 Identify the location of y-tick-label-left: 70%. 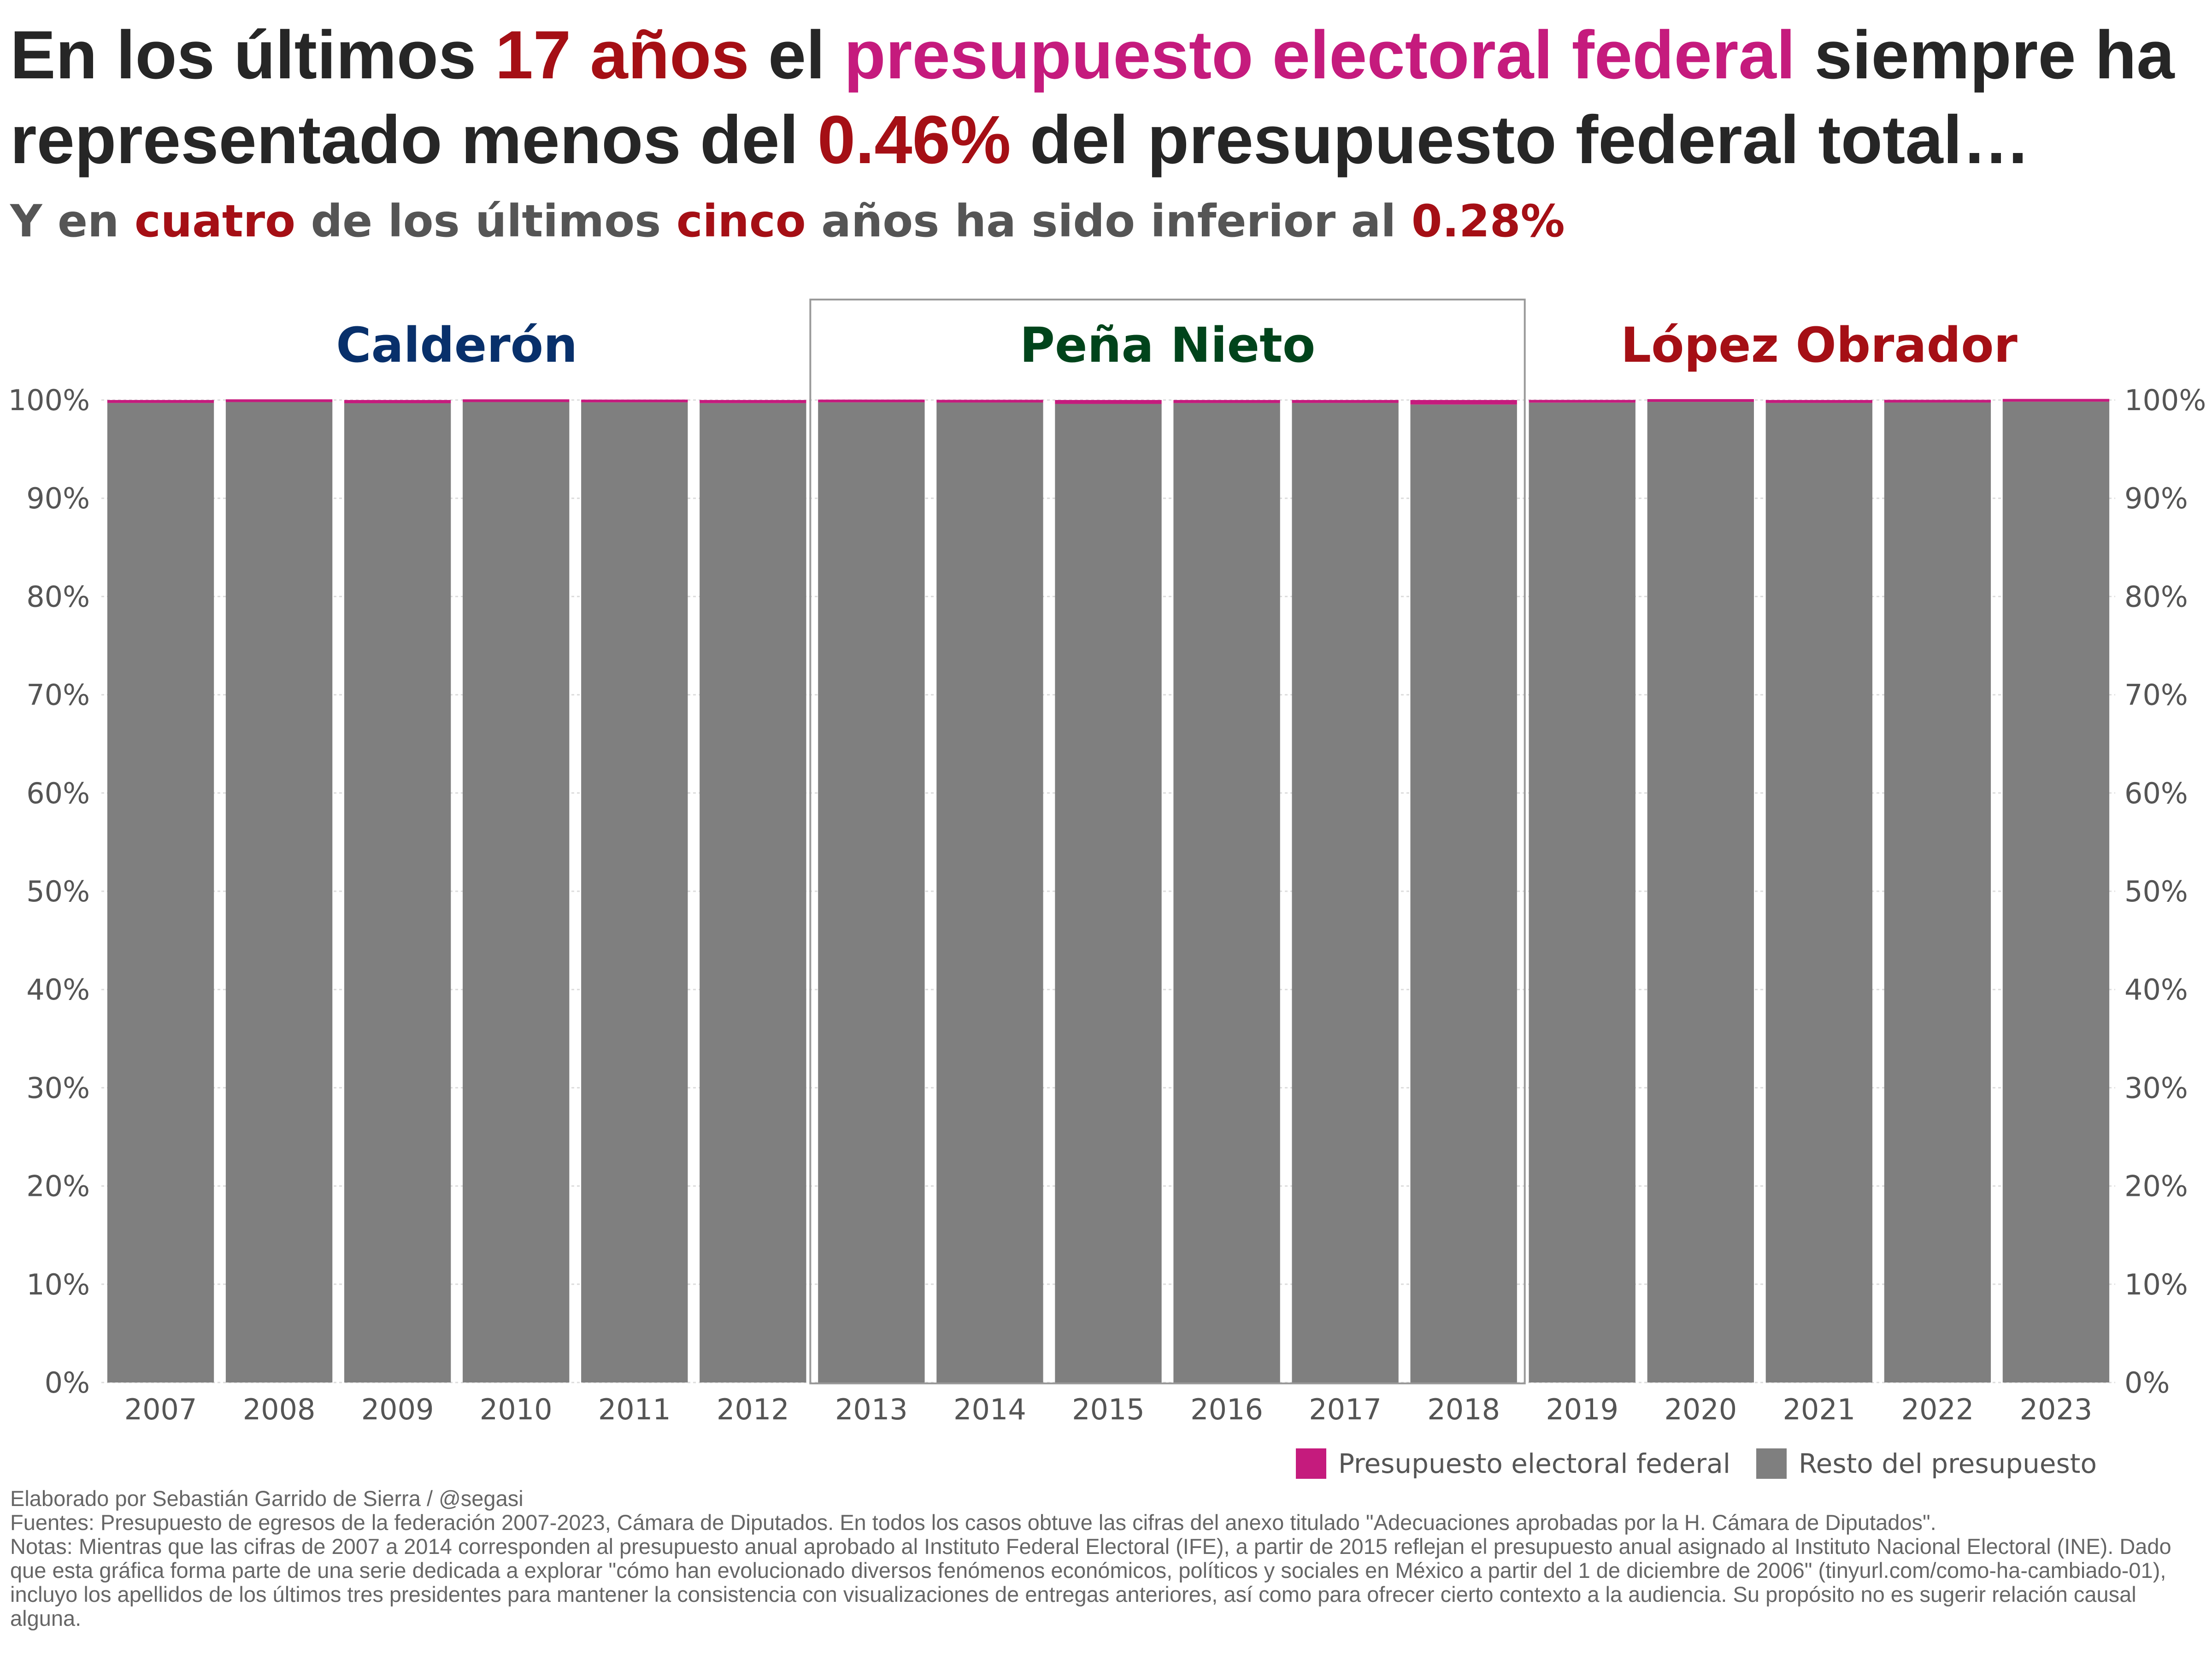
(58, 695).